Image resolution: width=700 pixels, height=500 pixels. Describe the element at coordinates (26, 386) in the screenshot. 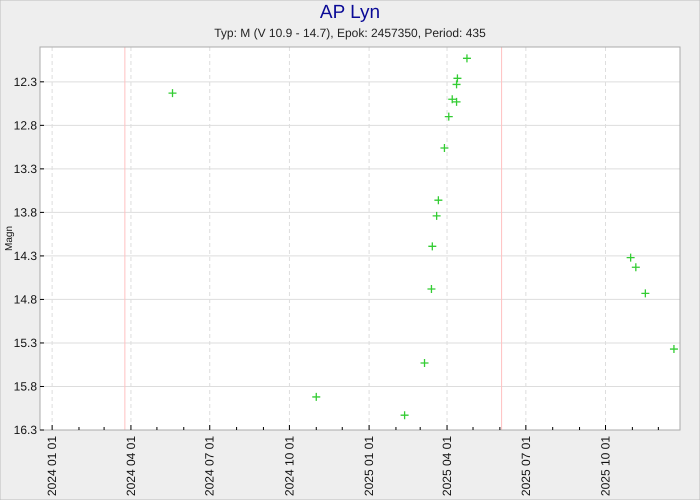

I see `y-tick-label: 15.8` at that location.